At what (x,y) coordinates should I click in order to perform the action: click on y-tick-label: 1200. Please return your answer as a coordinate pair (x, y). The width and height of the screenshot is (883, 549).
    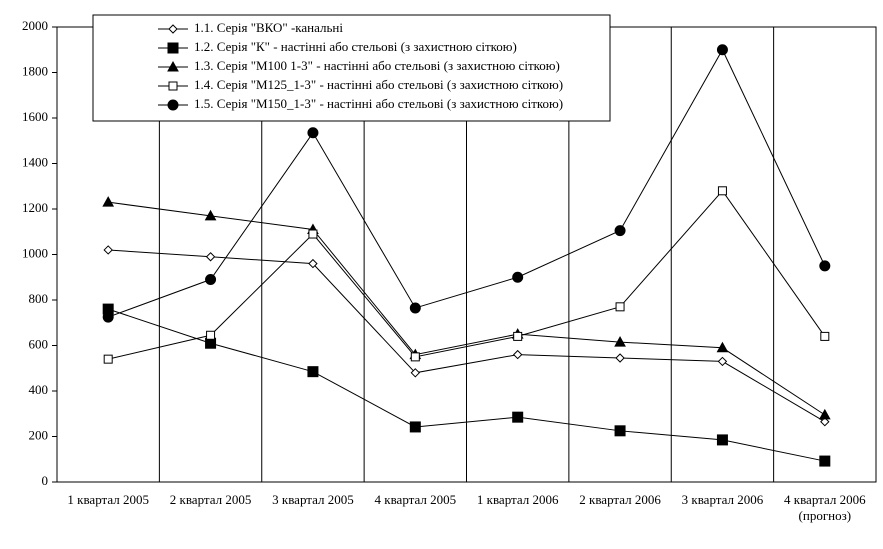
    Looking at the image, I should click on (35, 207).